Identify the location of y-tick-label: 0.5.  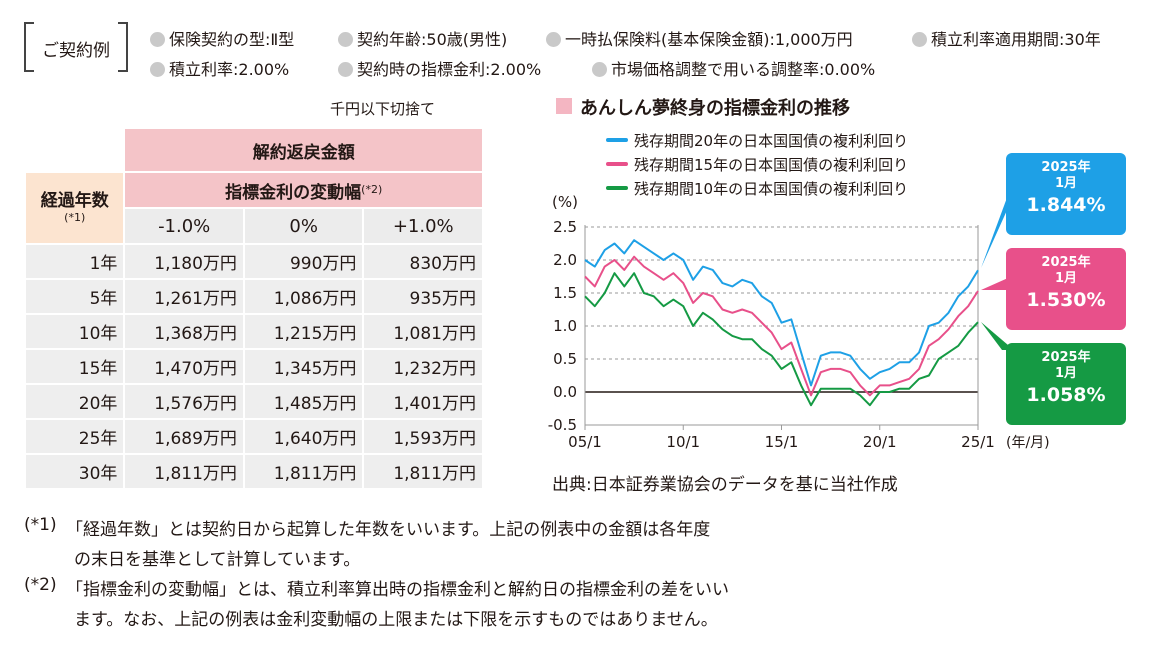
(565, 359).